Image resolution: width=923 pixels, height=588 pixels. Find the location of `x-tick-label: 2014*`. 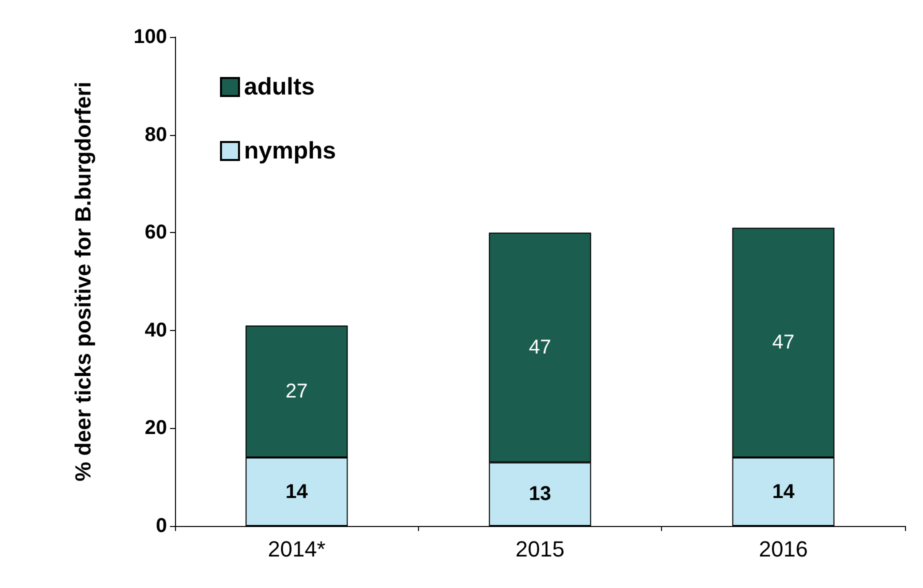

x-tick-label: 2014* is located at coordinates (297, 549).